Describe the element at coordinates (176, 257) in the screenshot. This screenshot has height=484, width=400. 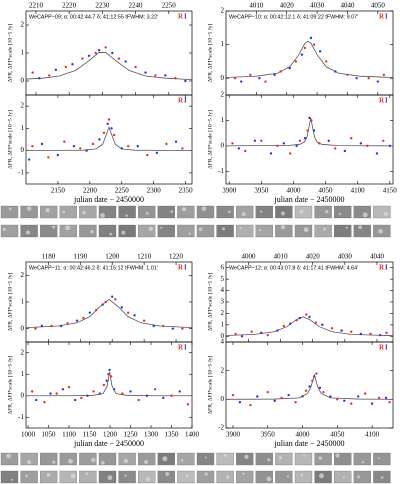
I see `x-tick-label: 1220` at that location.